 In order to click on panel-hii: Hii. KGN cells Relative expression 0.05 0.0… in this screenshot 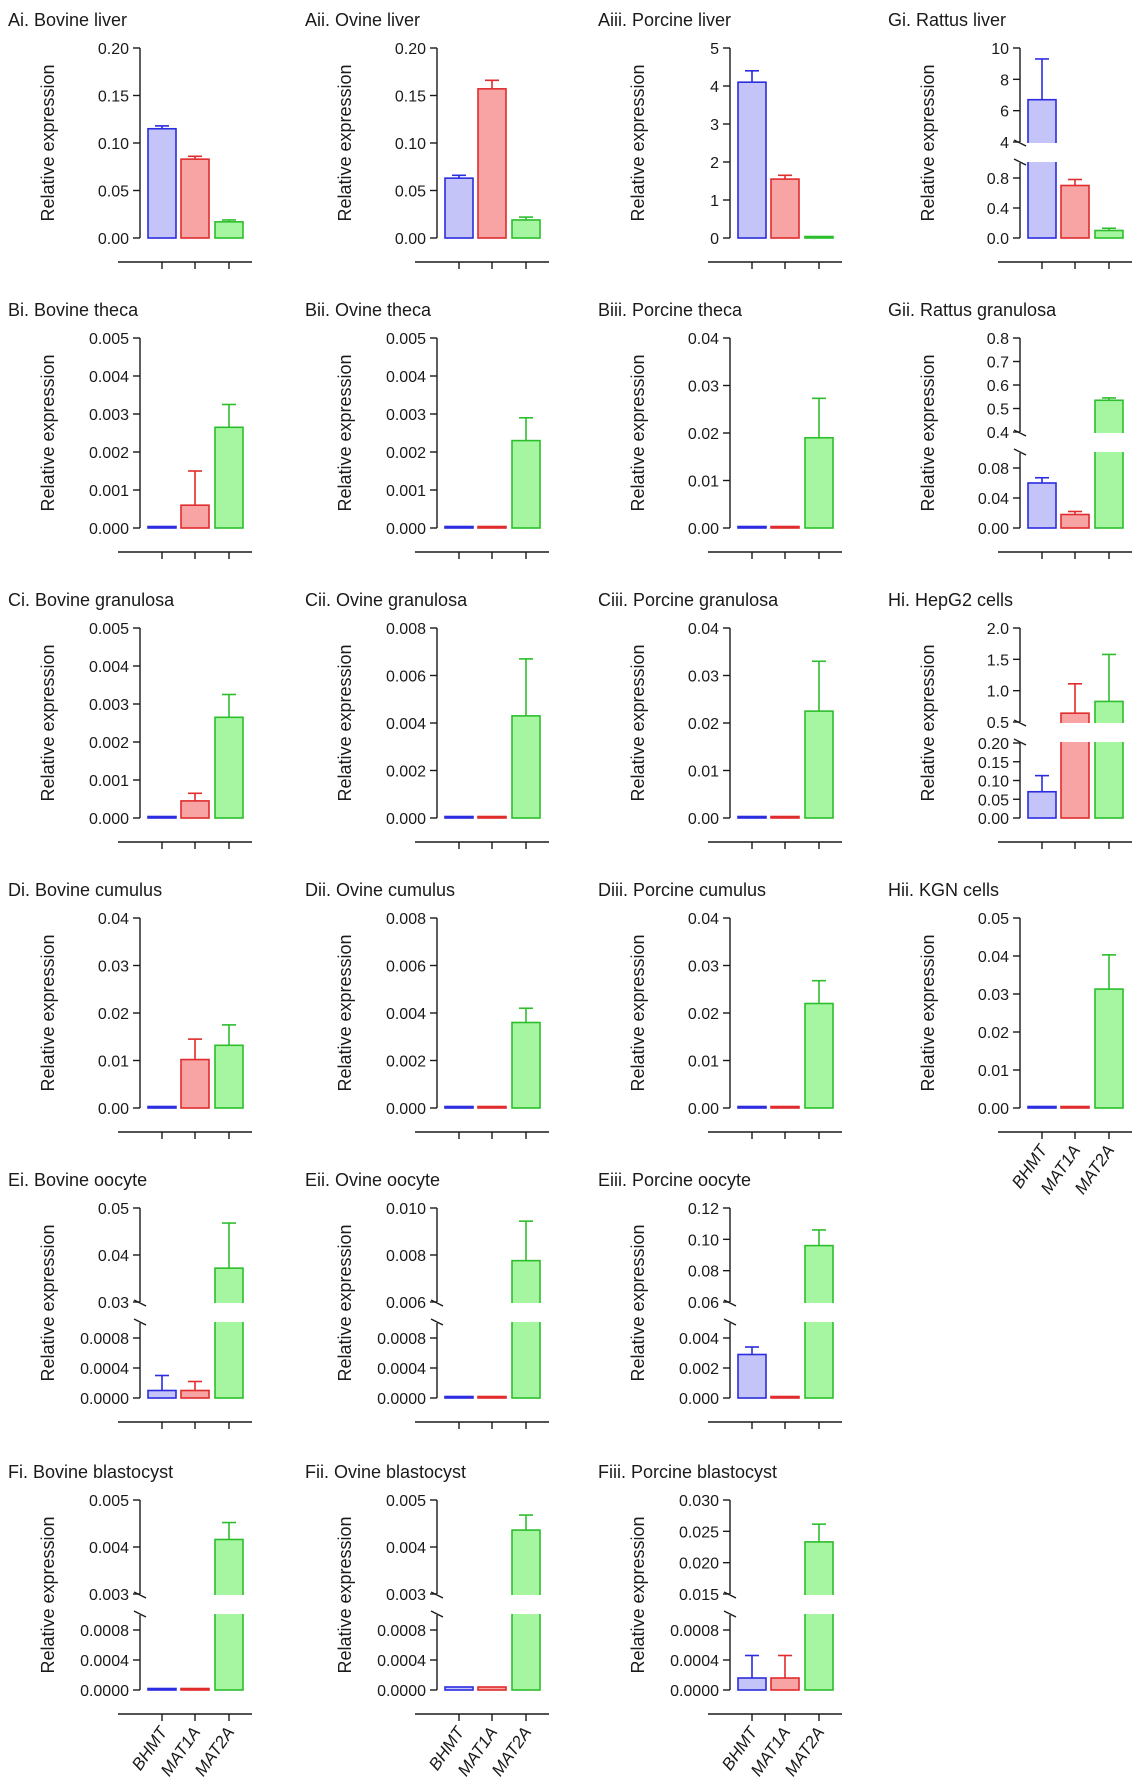, I will do `click(1010, 1039)`.